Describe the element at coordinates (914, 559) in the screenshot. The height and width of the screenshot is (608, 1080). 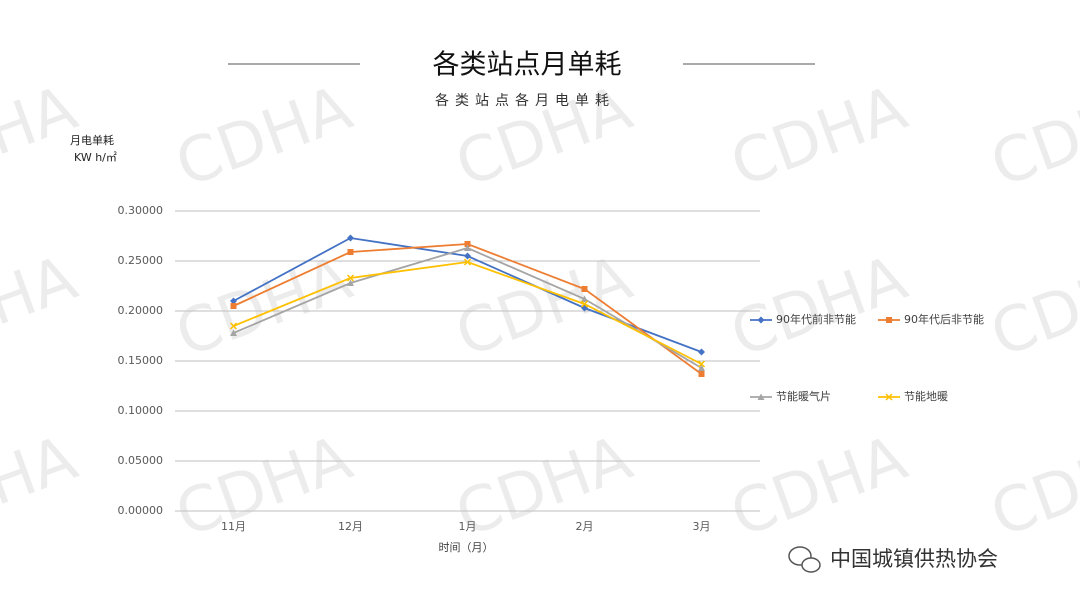
I see `footer: 中国城镇供热协会` at that location.